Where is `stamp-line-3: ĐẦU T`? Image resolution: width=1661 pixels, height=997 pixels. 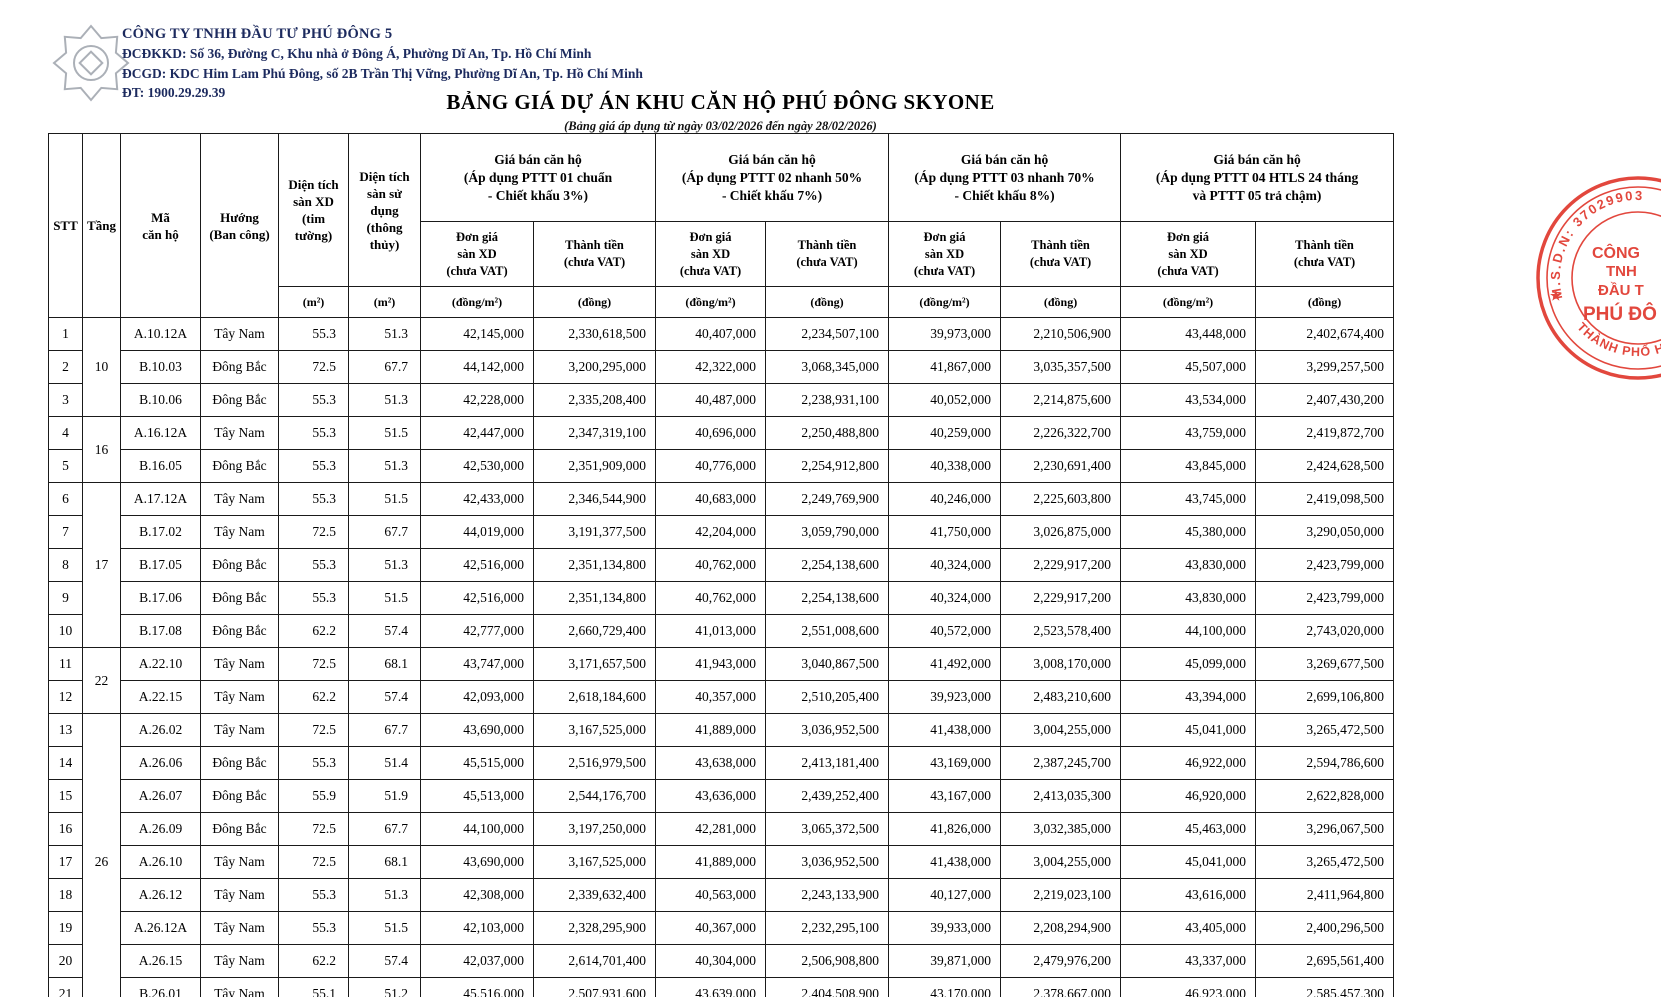
stamp-line-3: ĐẦU T is located at coordinates (1621, 290).